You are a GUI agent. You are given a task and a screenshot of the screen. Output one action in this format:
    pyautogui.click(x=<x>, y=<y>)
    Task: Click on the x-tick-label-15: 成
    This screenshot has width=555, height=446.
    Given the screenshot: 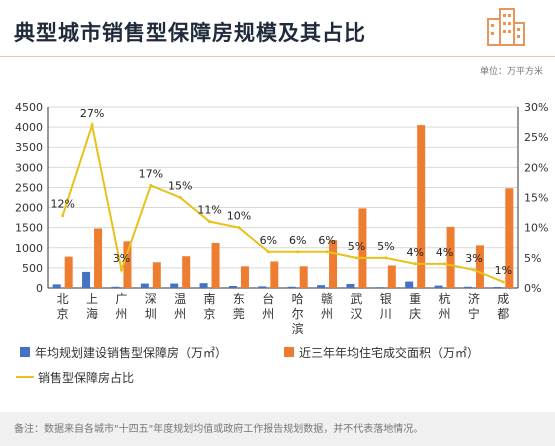 What is the action you would take?
    pyautogui.click(x=503, y=299)
    